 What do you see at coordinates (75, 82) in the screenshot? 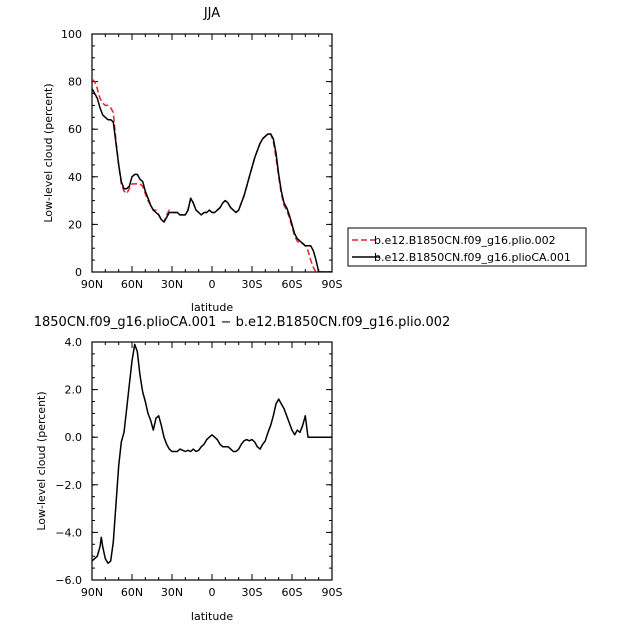
I see `y-tick-label: 80` at bounding box center [75, 82].